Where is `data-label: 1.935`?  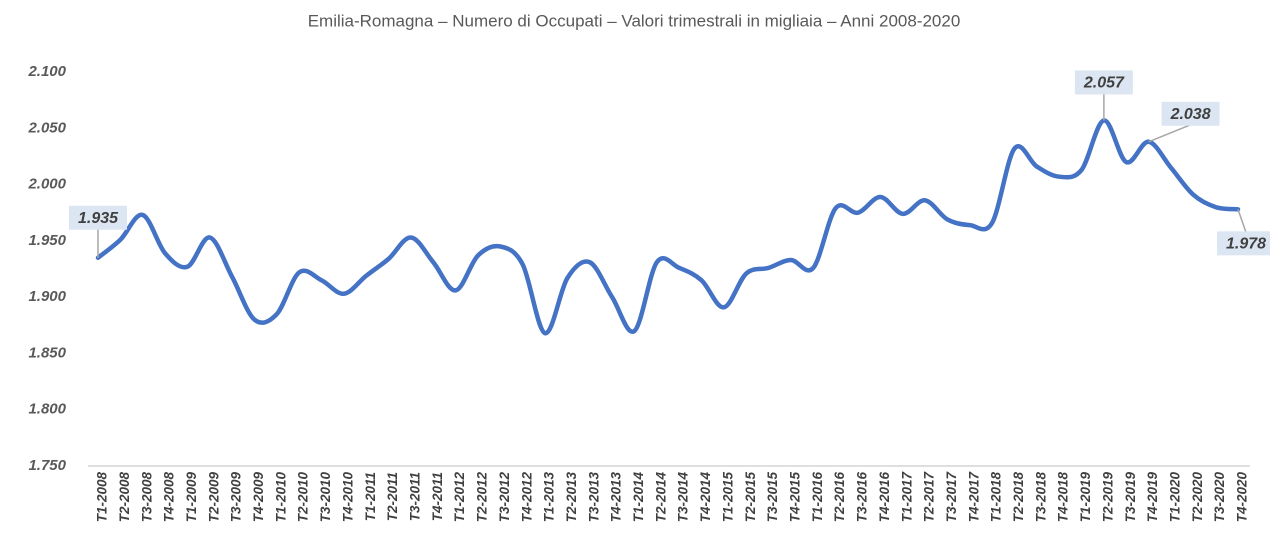 data-label: 1.935 is located at coordinates (98, 218).